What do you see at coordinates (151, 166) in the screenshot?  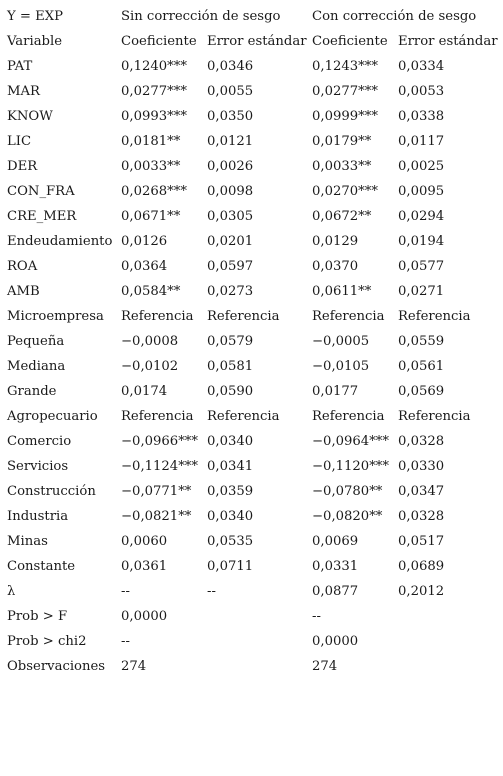 I see `coefficient-cell-1: 0,0033**` at bounding box center [151, 166].